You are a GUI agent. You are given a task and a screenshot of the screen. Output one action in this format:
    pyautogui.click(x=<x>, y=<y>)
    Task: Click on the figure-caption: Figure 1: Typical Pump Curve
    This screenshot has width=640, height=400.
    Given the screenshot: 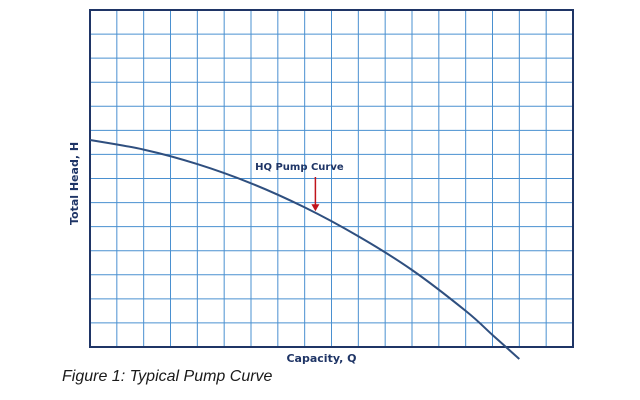 What is the action you would take?
    pyautogui.click(x=167, y=376)
    